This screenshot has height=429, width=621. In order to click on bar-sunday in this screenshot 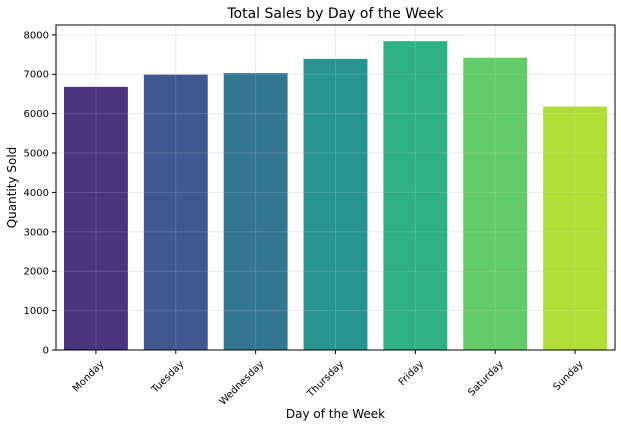, I will do `click(575, 228)`.